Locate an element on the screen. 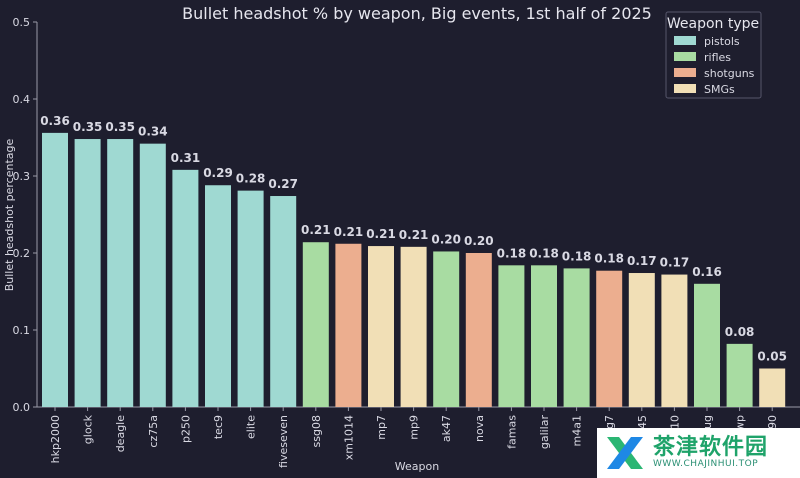 This screenshot has width=800, height=478. x-tick-label: cz75a is located at coordinates (153, 431).